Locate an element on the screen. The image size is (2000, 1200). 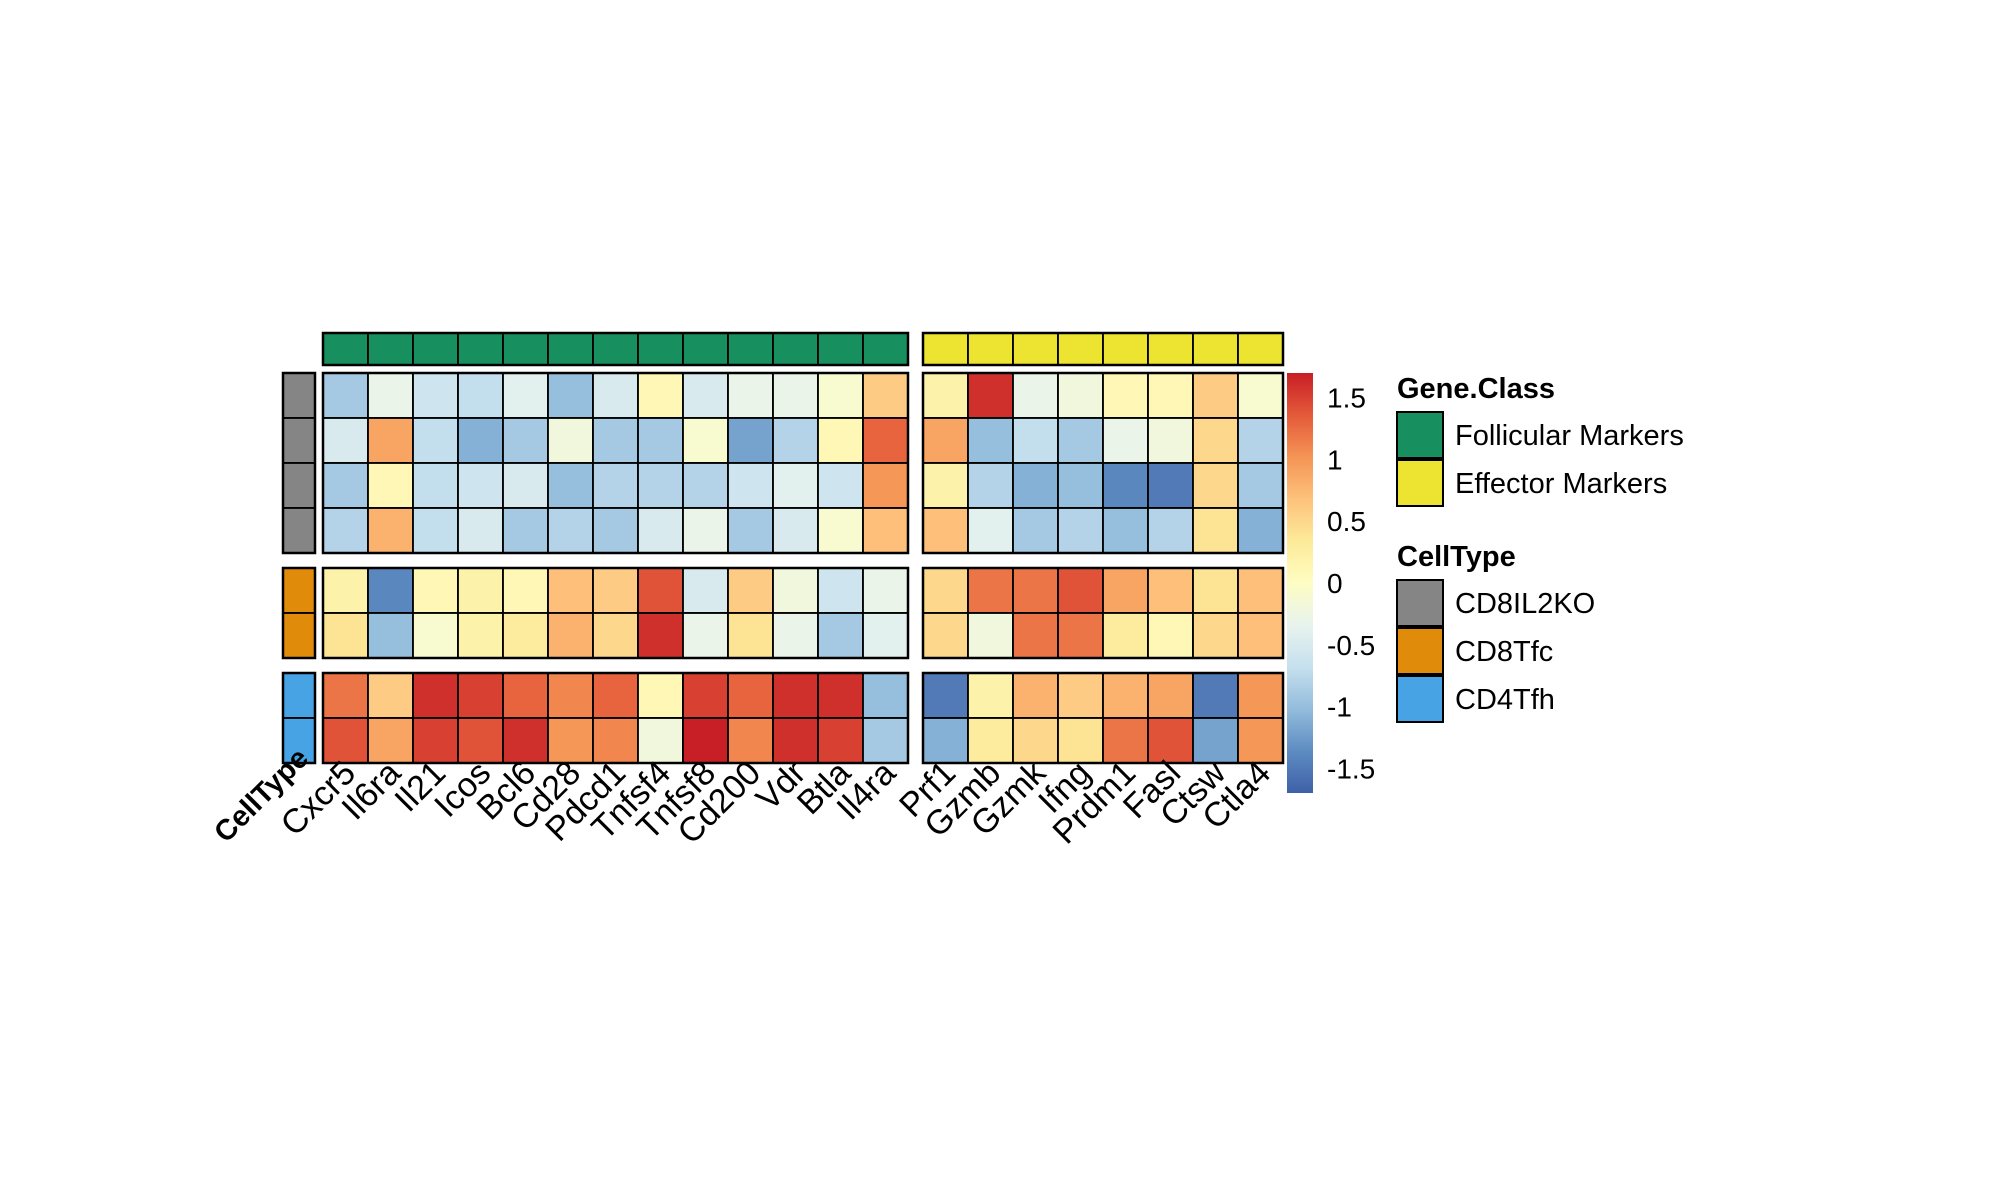
color-scale-legend: -1.5 -1 -0.5 0 0.5 1 1.5 is located at coordinates (1331, 583).